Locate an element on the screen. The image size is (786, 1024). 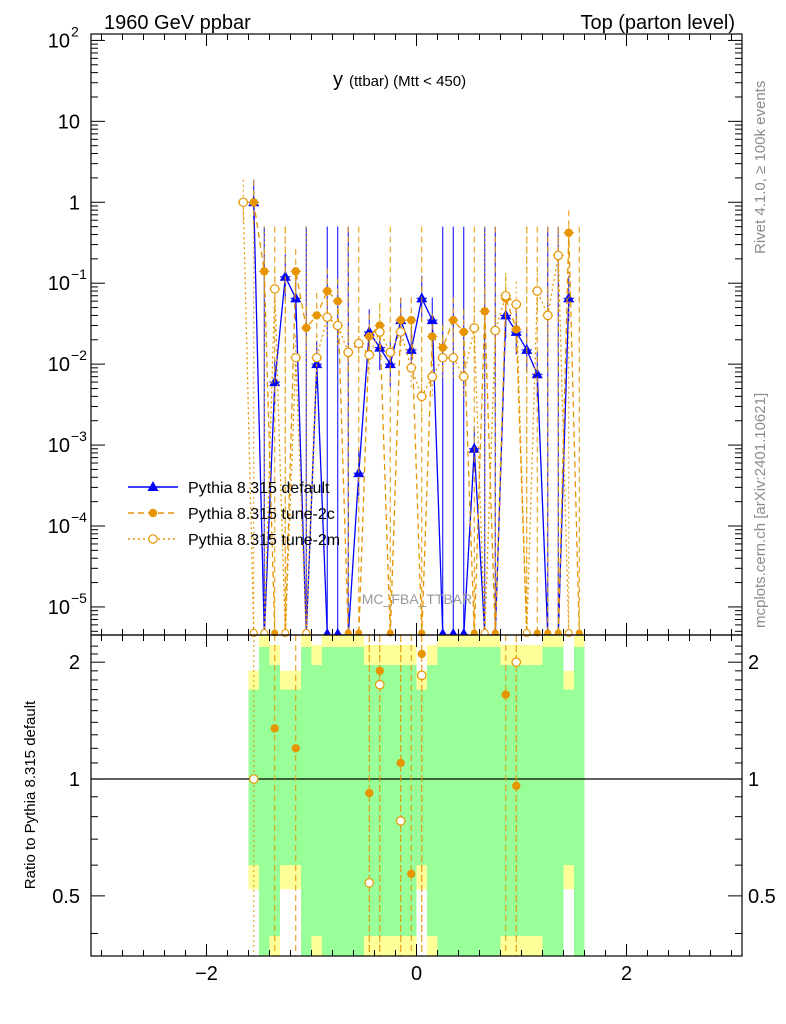
plot-title-main: y is located at coordinates (338, 80).